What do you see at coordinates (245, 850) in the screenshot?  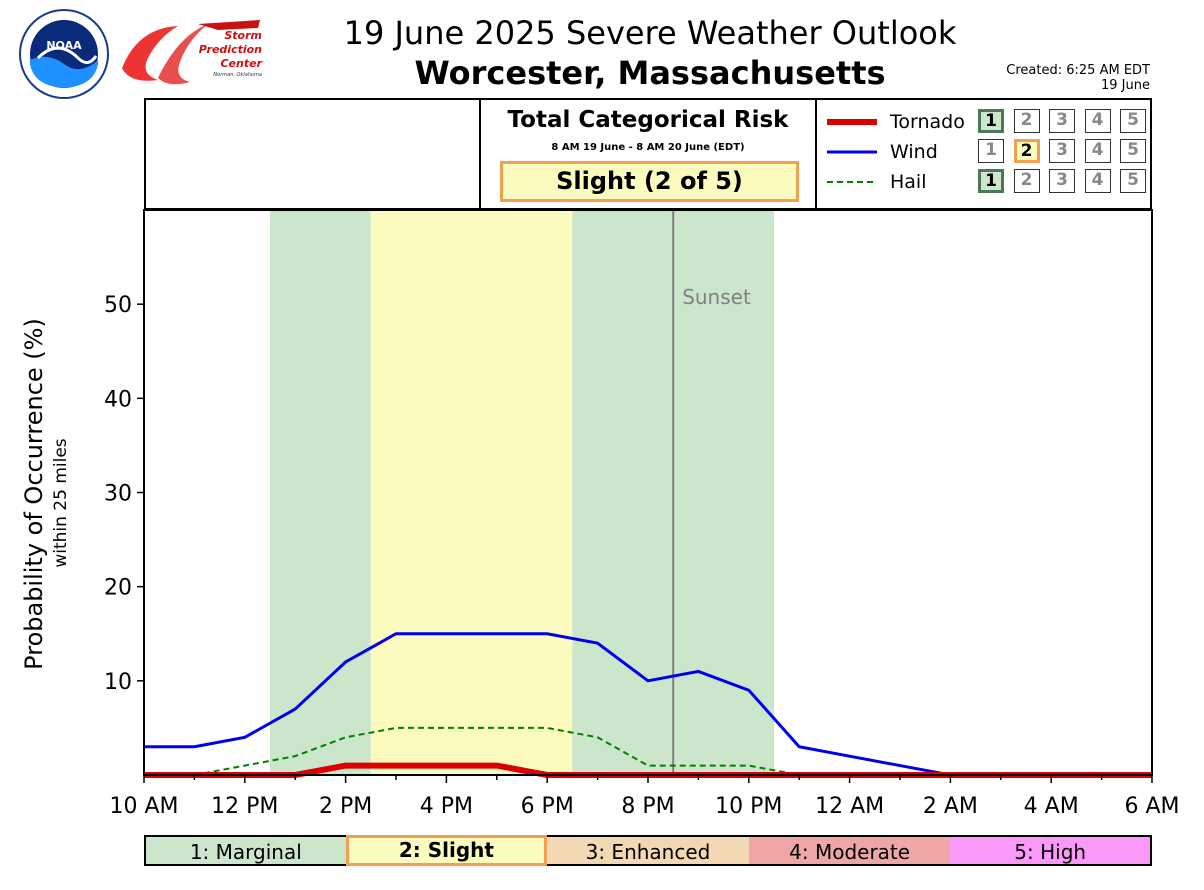 I see `category-bar-item: 1: Marginal` at bounding box center [245, 850].